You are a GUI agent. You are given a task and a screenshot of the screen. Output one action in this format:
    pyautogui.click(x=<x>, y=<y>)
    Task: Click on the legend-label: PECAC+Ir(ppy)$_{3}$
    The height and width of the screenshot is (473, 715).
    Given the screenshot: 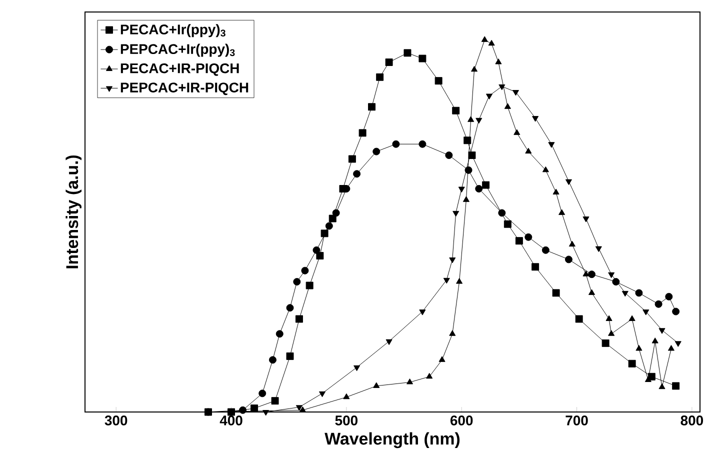 What is the action you would take?
    pyautogui.click(x=173, y=31)
    